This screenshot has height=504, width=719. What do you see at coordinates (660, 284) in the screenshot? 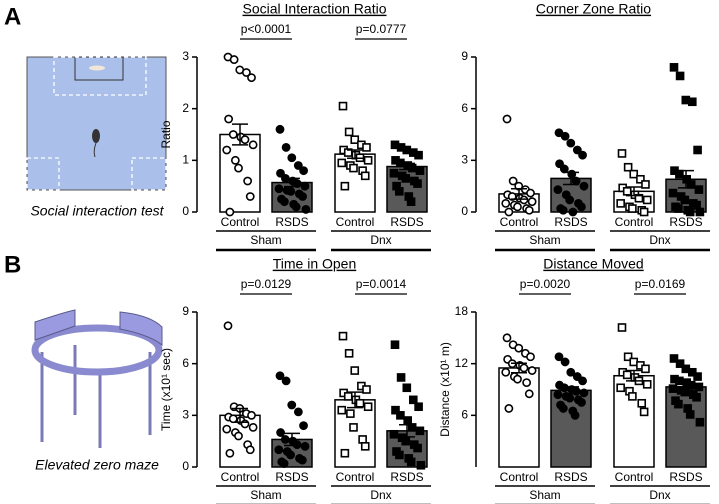
I see `p-value: p=0.0169` at bounding box center [660, 284].